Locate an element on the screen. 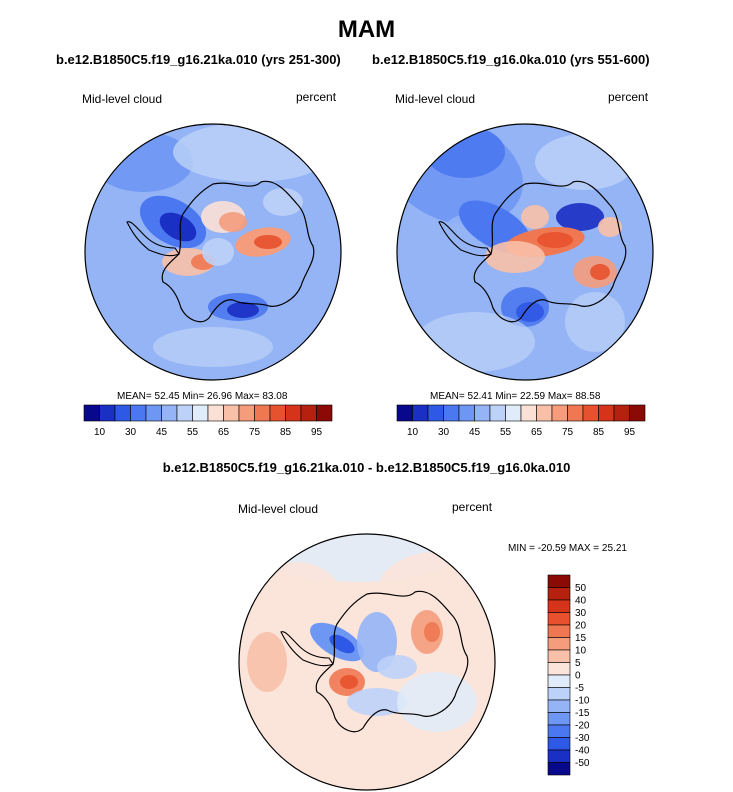 This screenshot has width=733, height=792. difference-variable-label: Mid-level cloud is located at coordinates (278, 509).